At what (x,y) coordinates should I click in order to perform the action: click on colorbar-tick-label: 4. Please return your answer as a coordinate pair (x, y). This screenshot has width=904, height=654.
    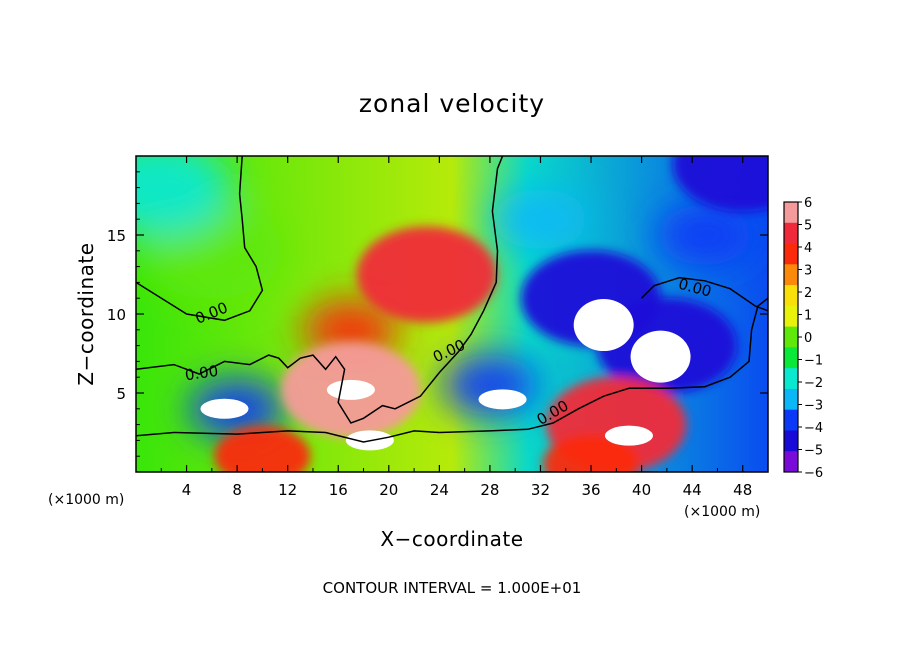
    Looking at the image, I should click on (808, 248).